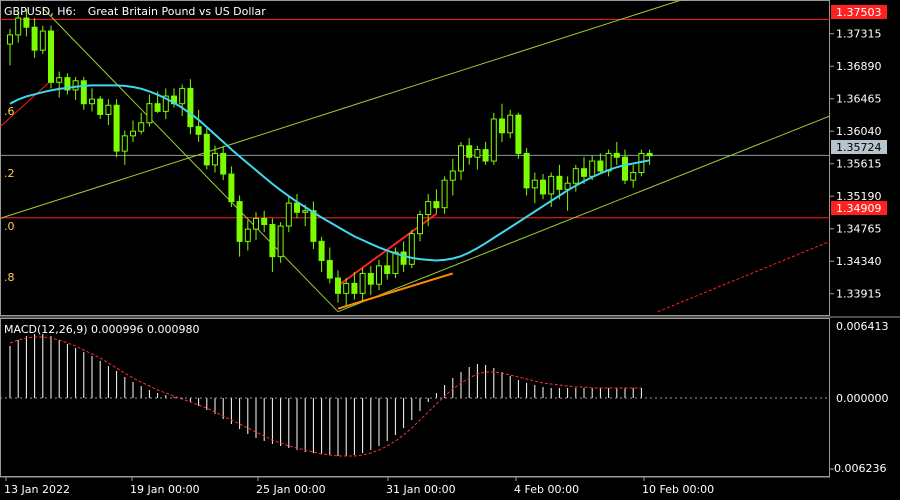 The image size is (900, 500). I want to click on price-tick-label: 1.36890, so click(859, 66).